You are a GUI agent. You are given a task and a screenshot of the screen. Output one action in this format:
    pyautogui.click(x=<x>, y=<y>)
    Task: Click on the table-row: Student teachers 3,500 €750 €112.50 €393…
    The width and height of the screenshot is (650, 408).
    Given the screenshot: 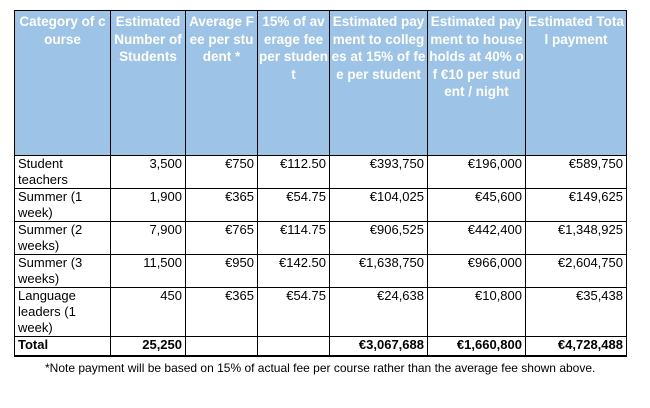 What is the action you would take?
    pyautogui.click(x=320, y=172)
    